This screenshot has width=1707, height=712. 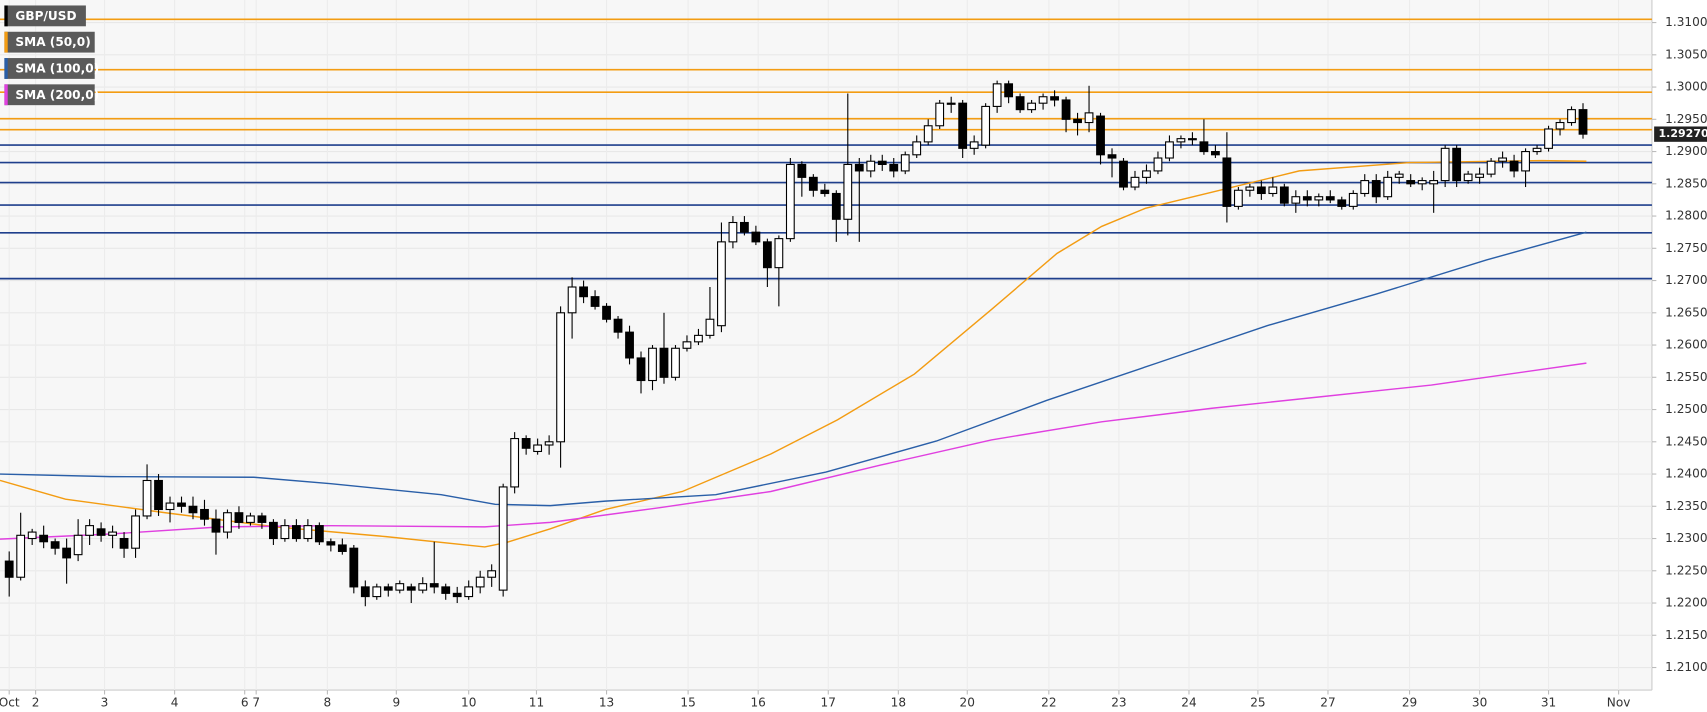 What do you see at coordinates (1686, 538) in the screenshot?
I see `y-tick-label: 1.2300` at bounding box center [1686, 538].